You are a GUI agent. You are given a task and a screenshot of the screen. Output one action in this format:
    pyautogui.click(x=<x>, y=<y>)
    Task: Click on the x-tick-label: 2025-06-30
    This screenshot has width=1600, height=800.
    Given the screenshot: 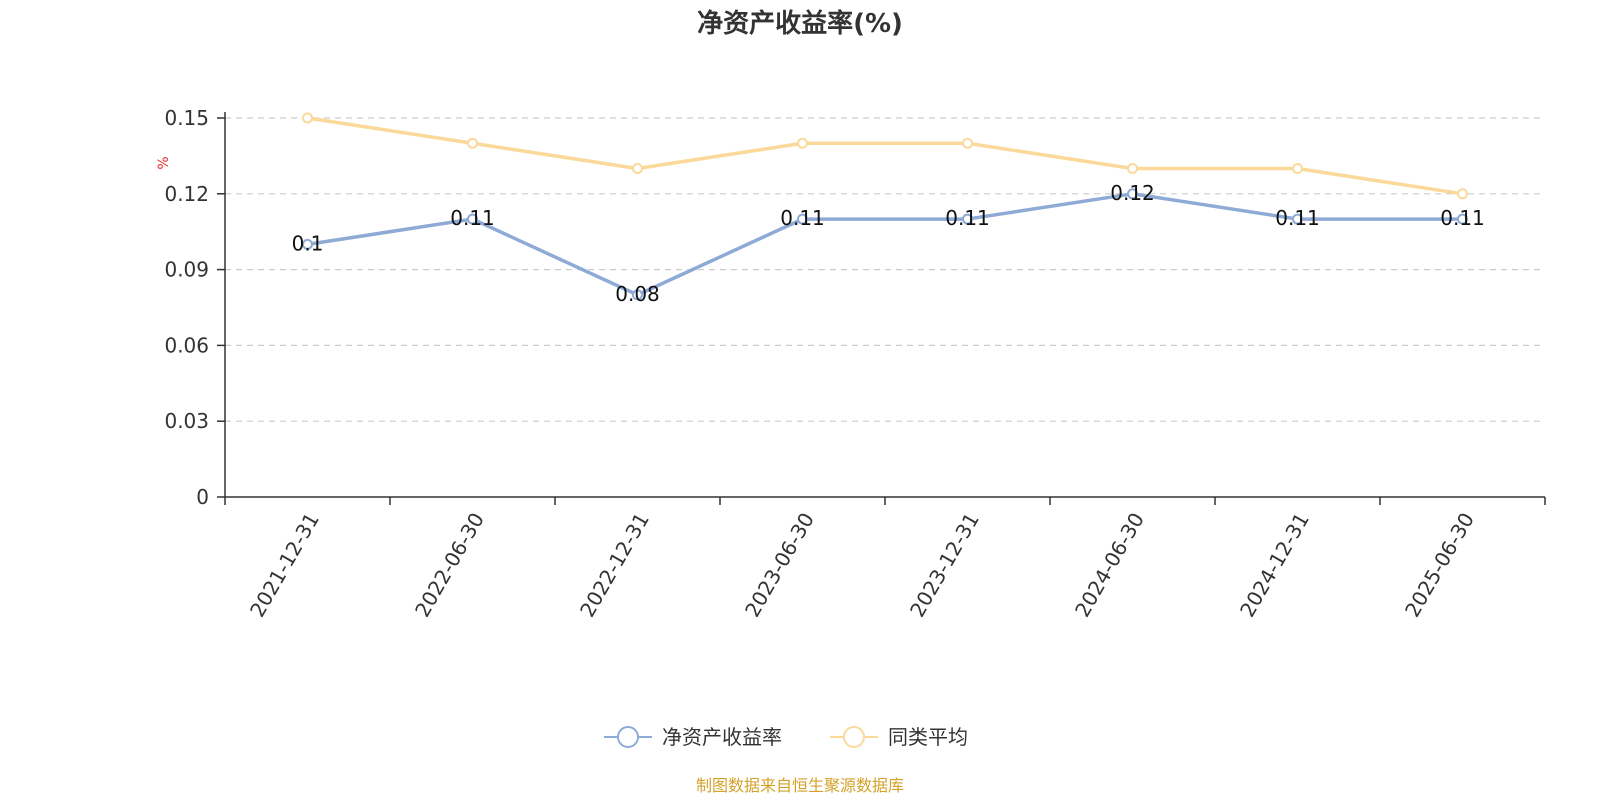 What is the action you would take?
    pyautogui.click(x=1439, y=565)
    